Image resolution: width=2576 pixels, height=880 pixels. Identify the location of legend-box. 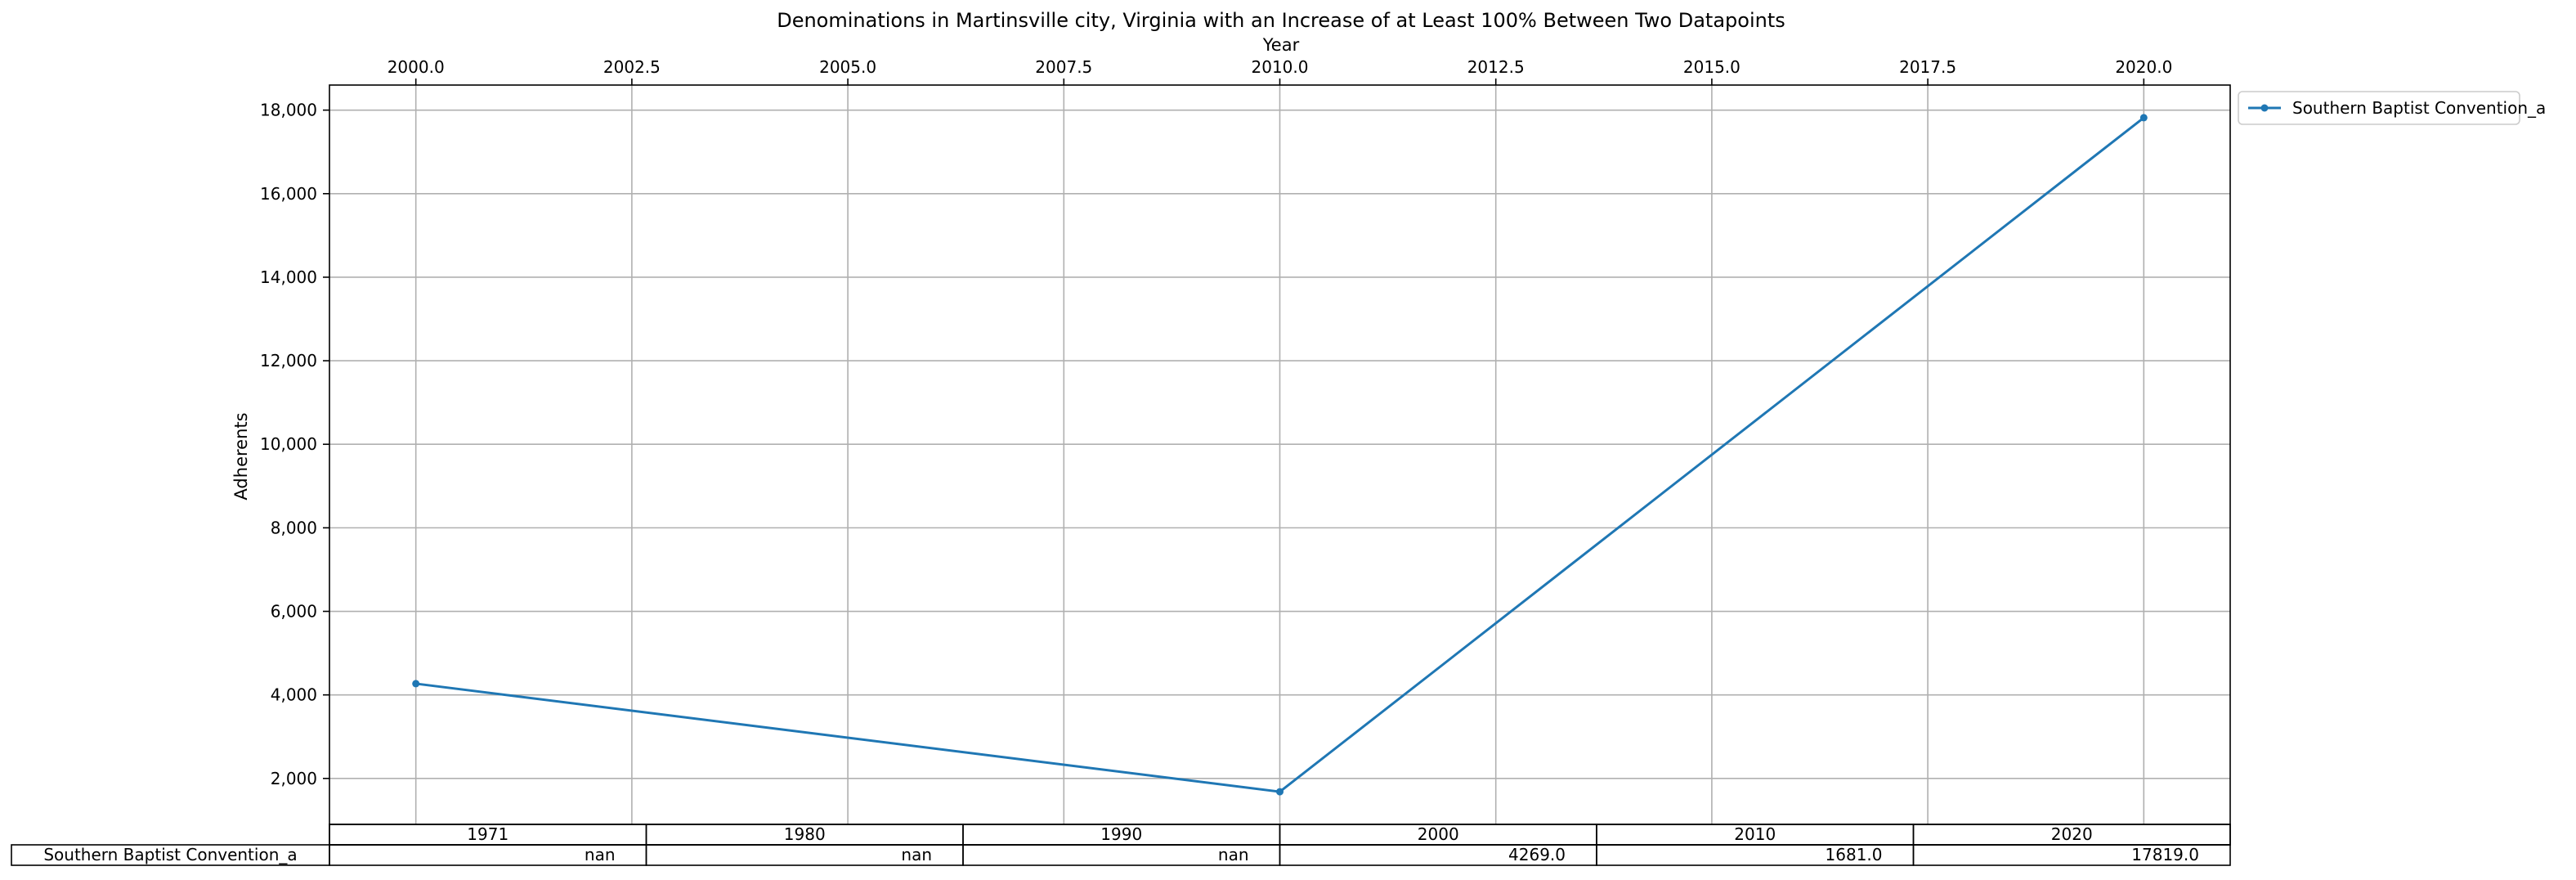
(2379, 108).